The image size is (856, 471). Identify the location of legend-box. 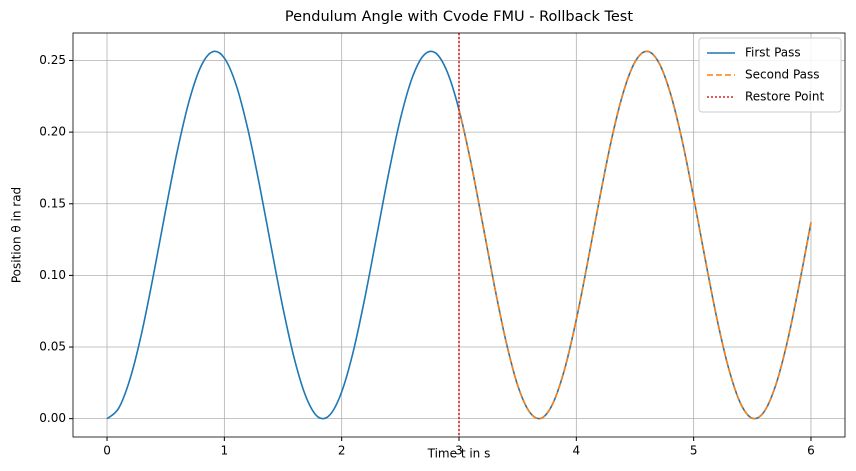
(770, 75).